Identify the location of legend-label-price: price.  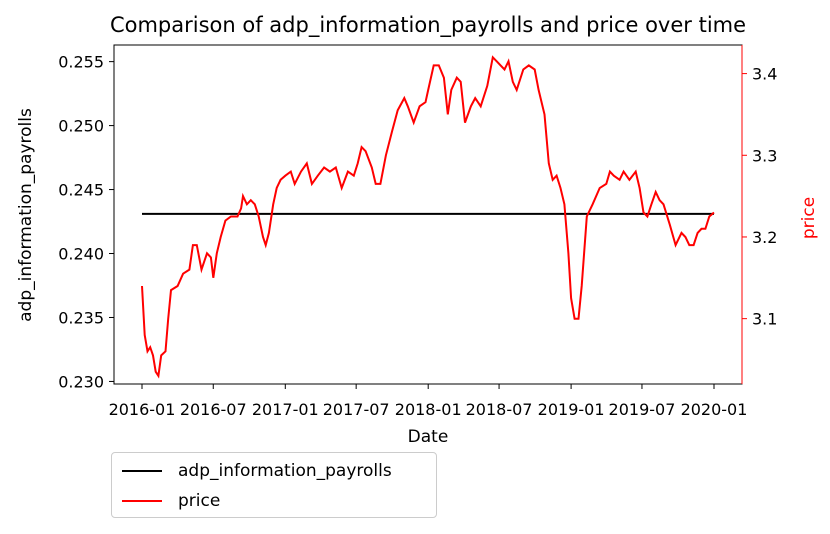
(199, 501).